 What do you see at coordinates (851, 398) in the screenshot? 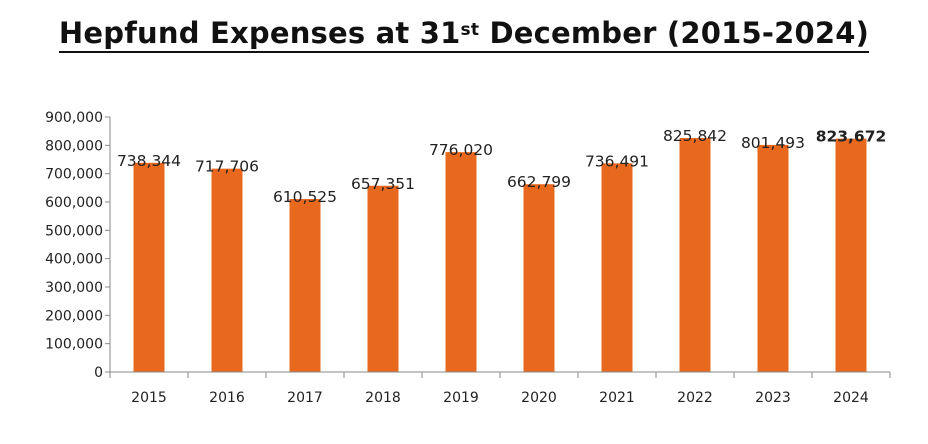
I see `x-tick-label-2024: 2024` at bounding box center [851, 398].